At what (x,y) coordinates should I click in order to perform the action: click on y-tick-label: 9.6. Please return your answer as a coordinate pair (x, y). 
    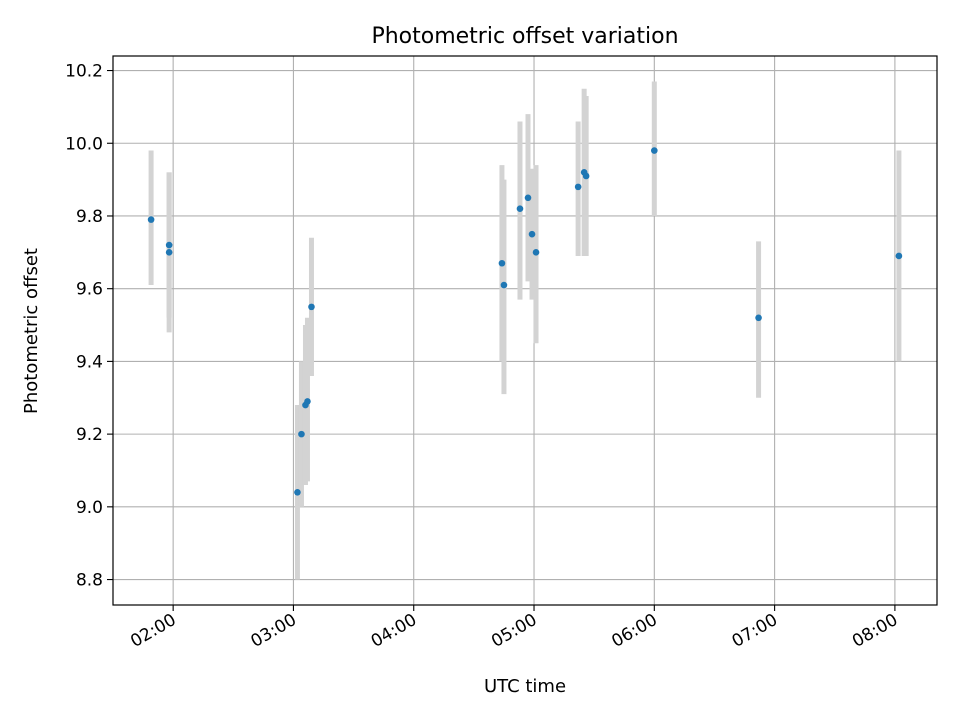
    Looking at the image, I should click on (89, 290).